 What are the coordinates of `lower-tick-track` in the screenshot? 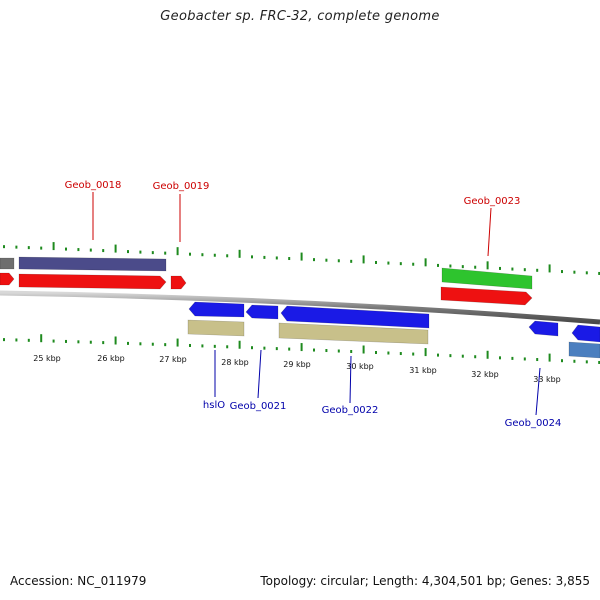 It's located at (301, 349).